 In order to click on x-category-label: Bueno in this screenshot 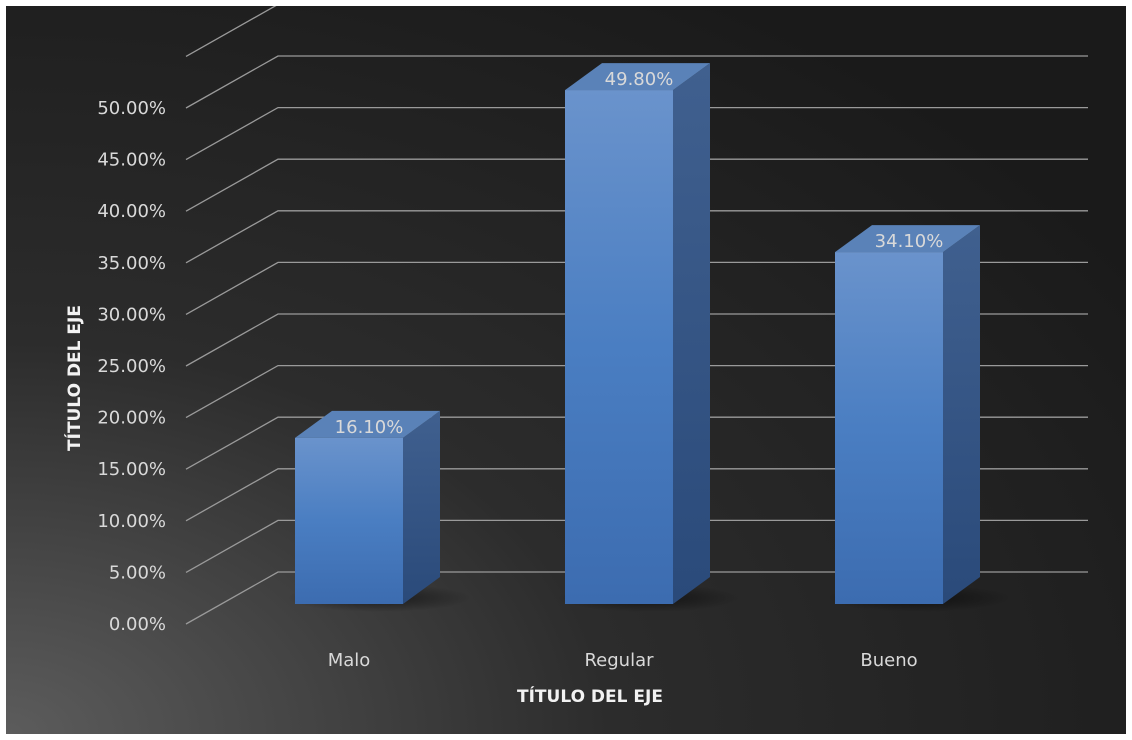, I will do `click(888, 660)`.